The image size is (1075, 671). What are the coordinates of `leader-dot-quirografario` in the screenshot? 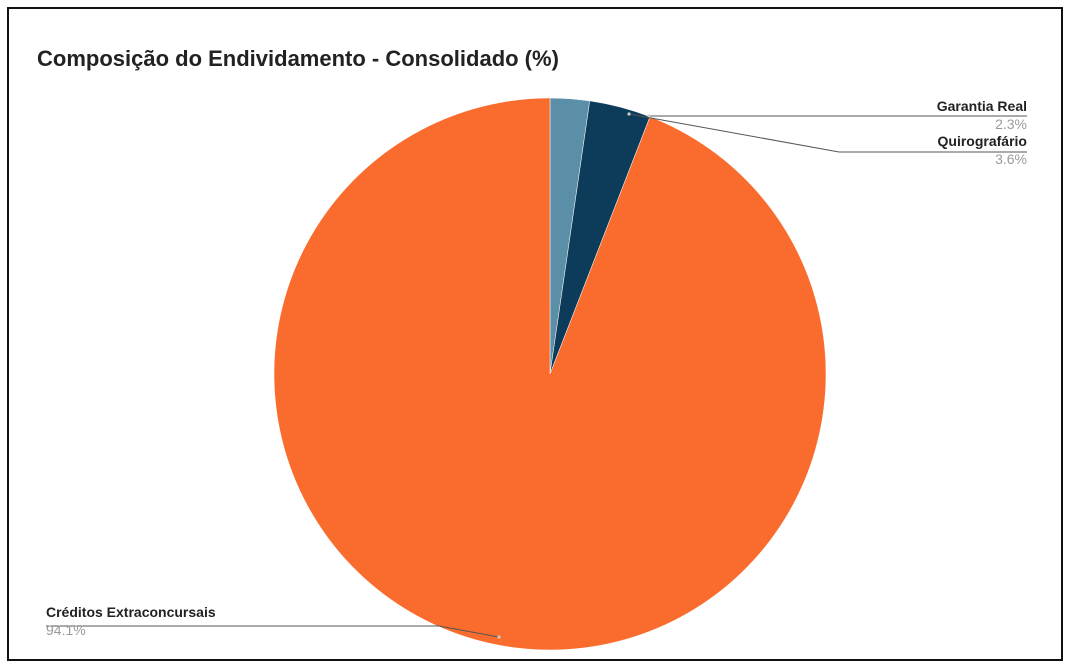 It's located at (629, 114).